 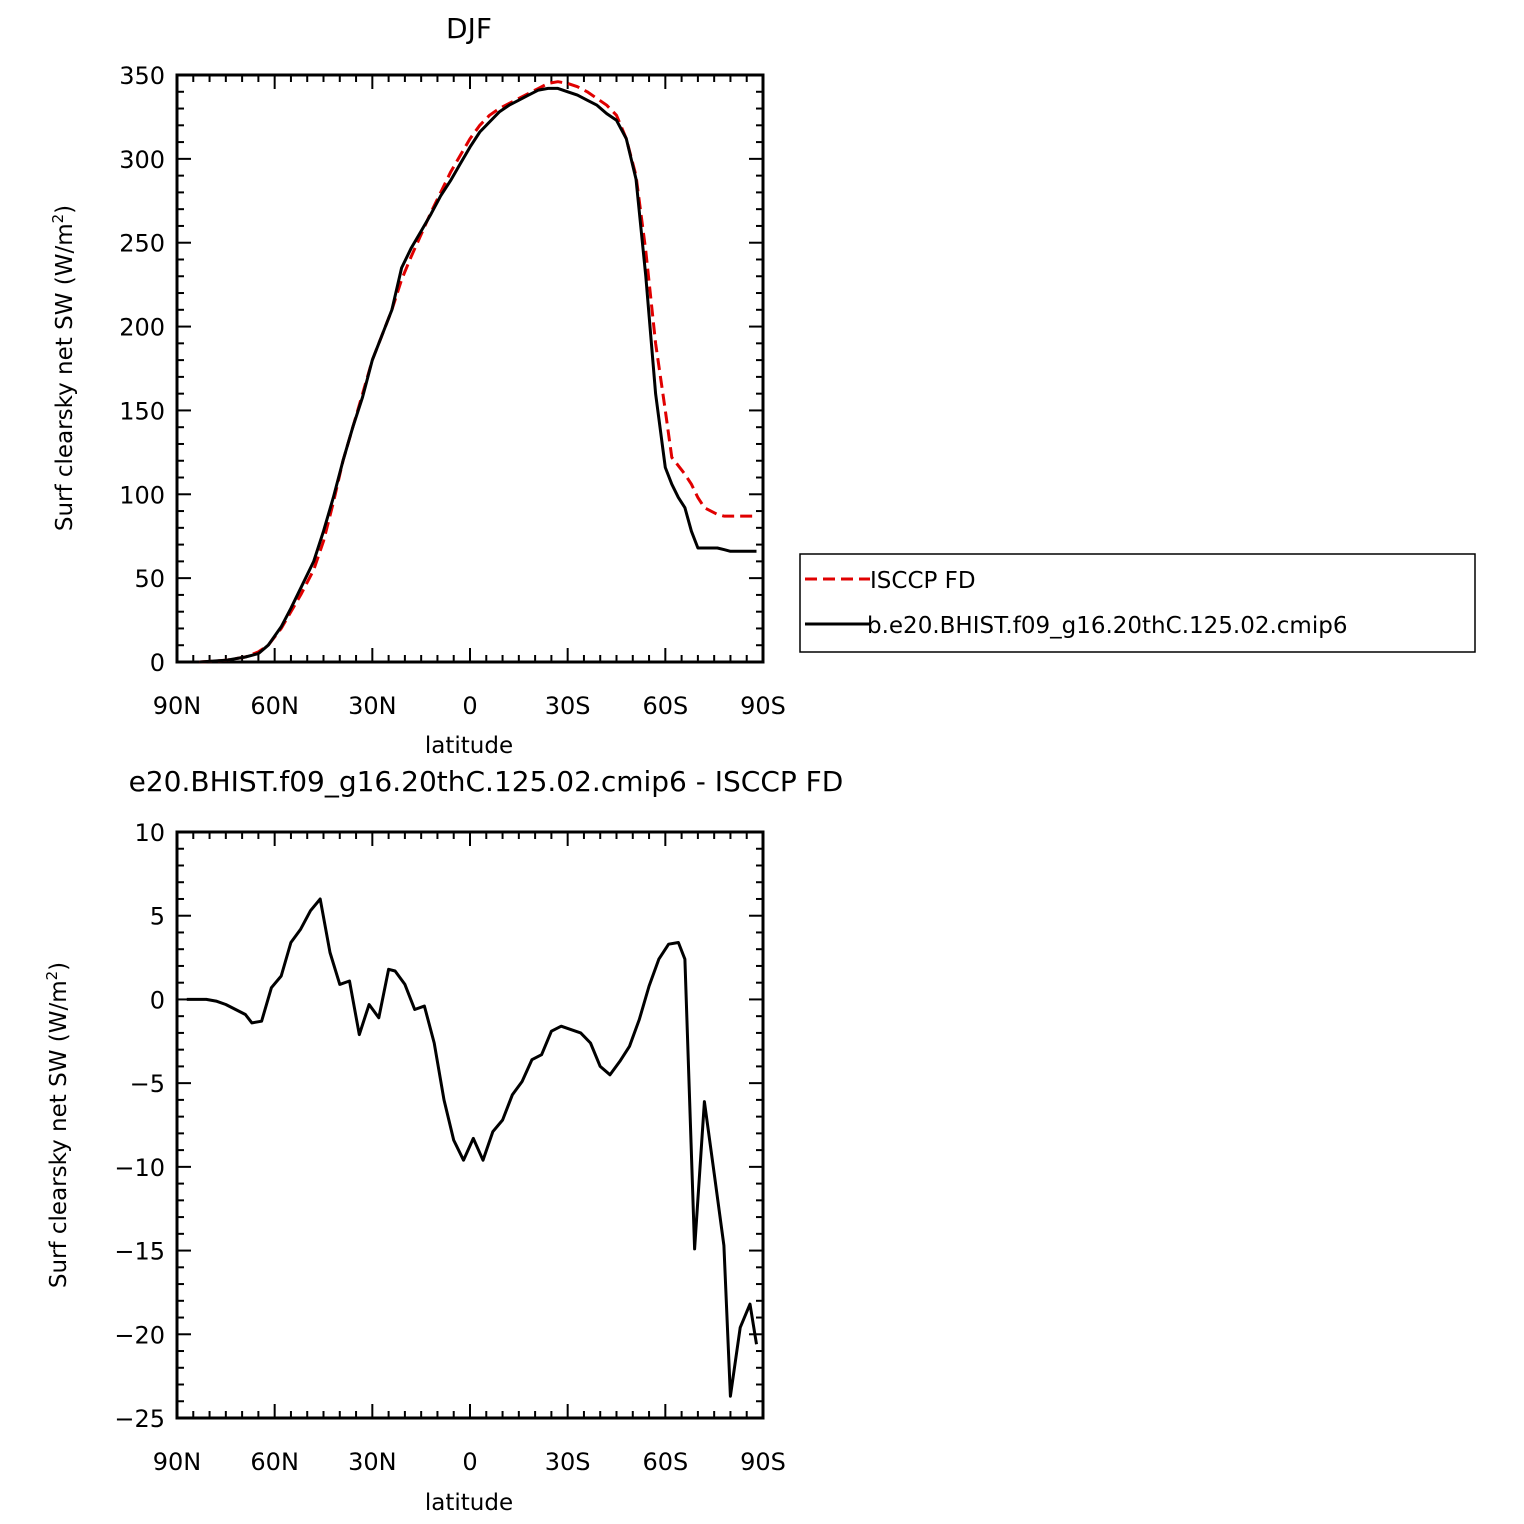 What do you see at coordinates (157, 1000) in the screenshot?
I see `bottom-y-tick-label: 0` at bounding box center [157, 1000].